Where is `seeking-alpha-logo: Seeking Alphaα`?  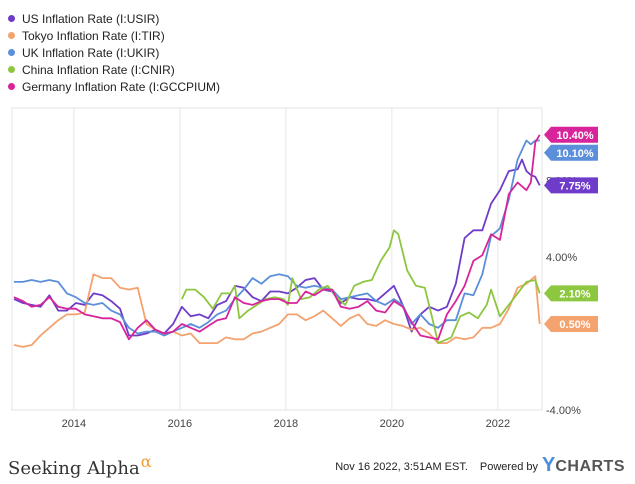
seeking-alpha-logo: Seeking Alphaα is located at coordinates (80, 465).